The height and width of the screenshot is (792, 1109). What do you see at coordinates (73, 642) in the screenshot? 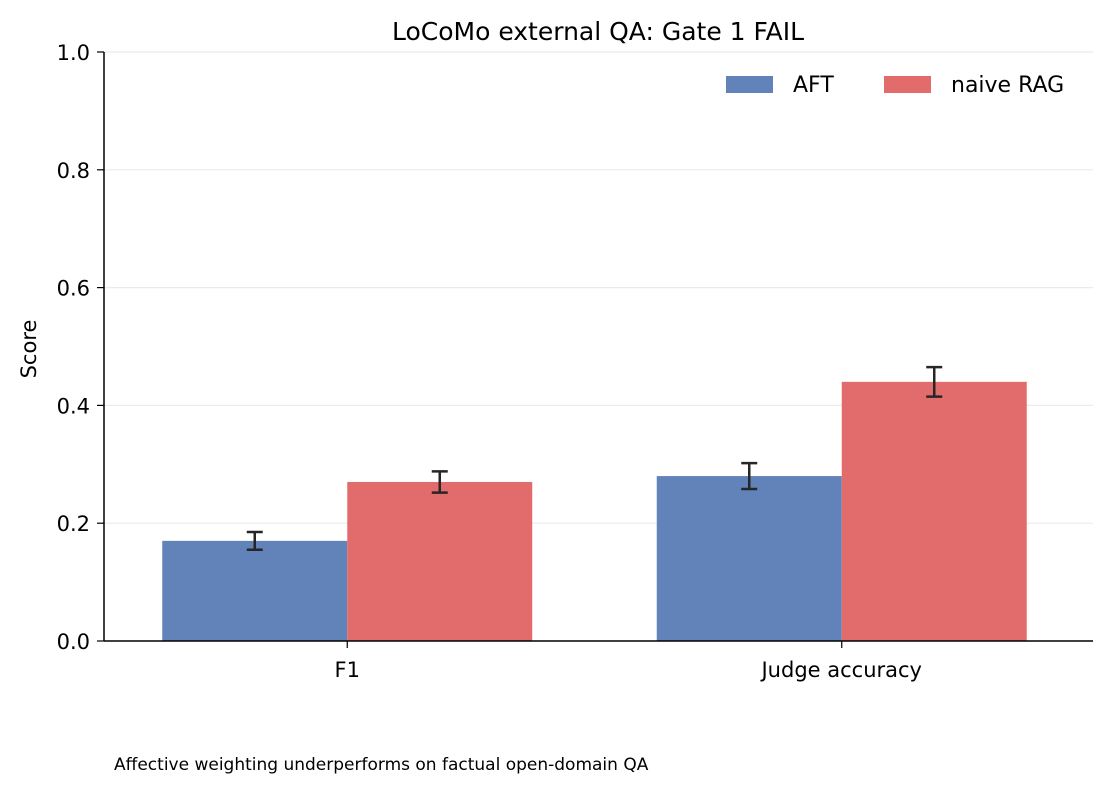
I see `y-tick-label: 0.0` at bounding box center [73, 642].